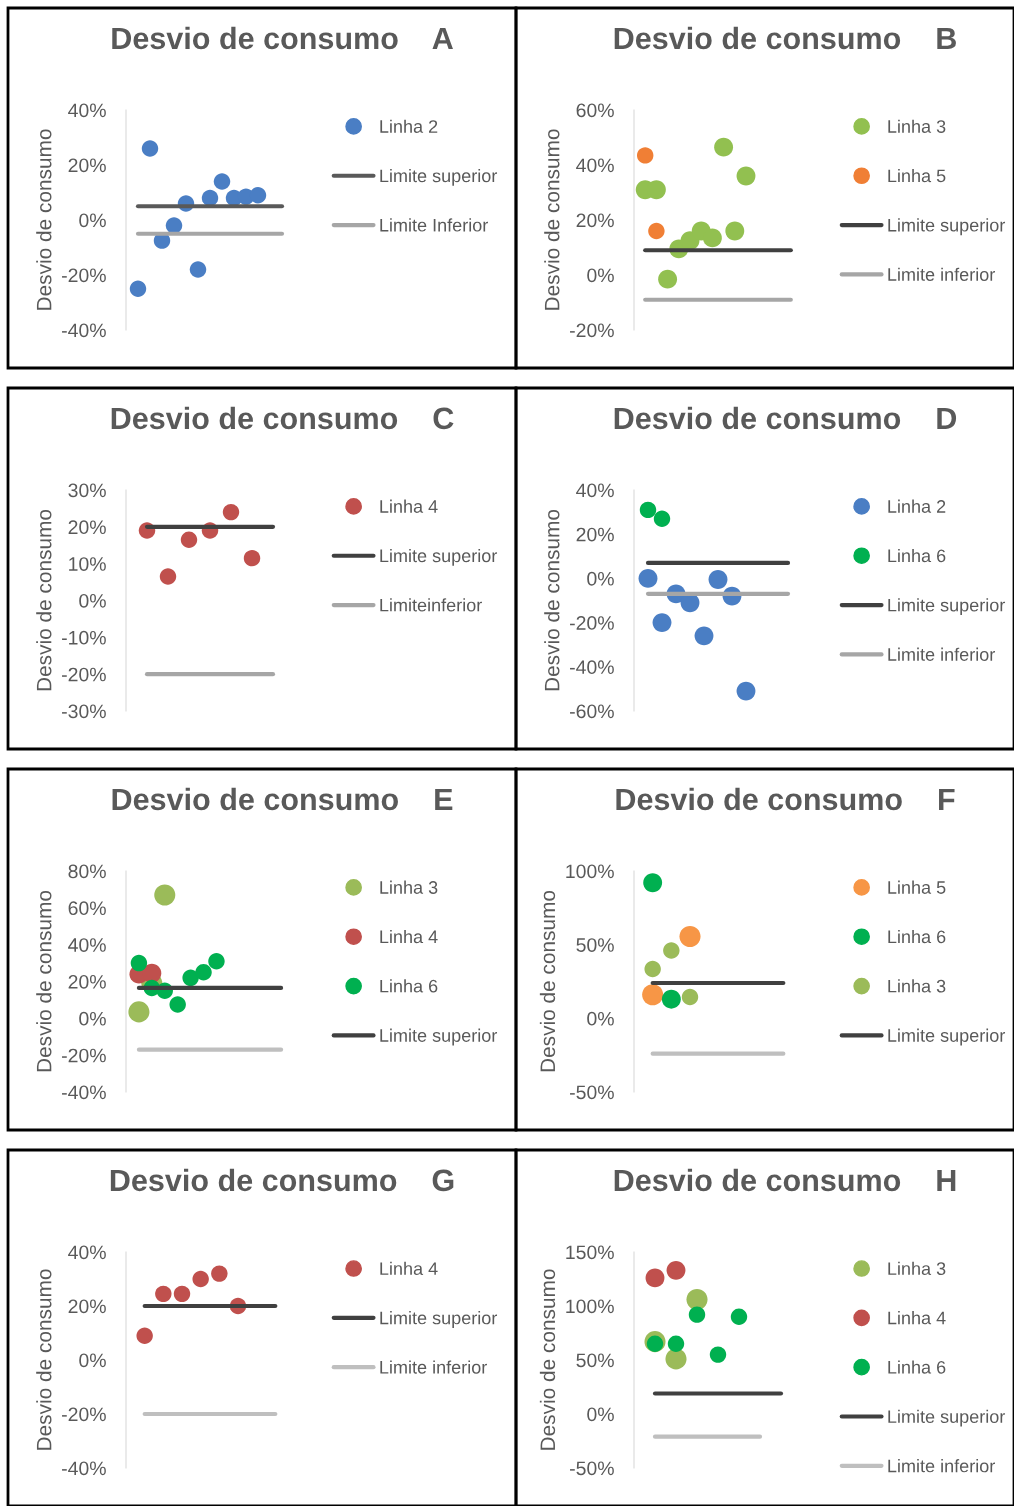 This screenshot has height=1506, width=1014. Describe the element at coordinates (785, 38) in the screenshot. I see `chart-title: Desvio de consumo B` at that location.